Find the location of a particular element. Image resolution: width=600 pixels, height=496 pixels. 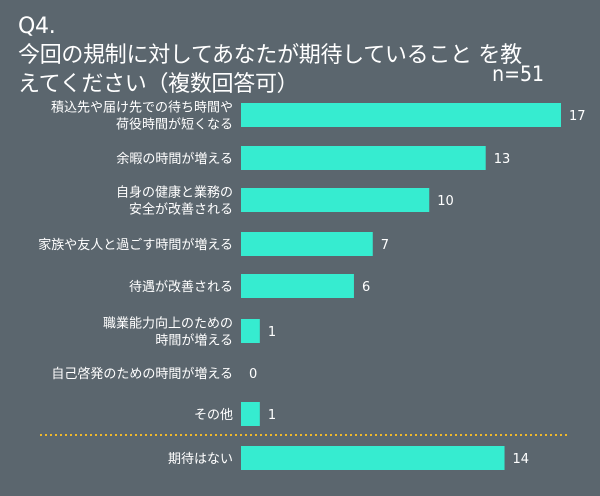

value-label-1: 13 is located at coordinates (502, 159).